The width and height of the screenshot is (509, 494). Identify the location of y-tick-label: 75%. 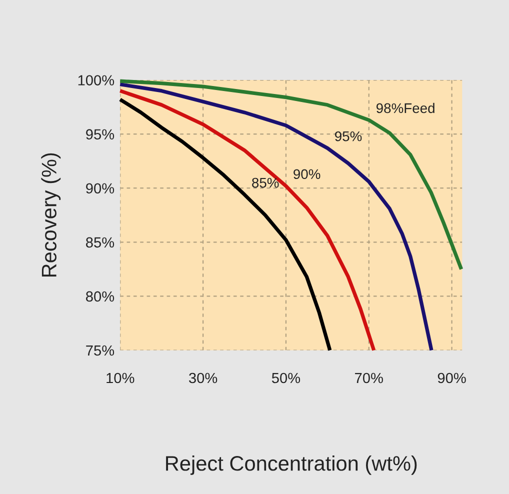
(100, 350).